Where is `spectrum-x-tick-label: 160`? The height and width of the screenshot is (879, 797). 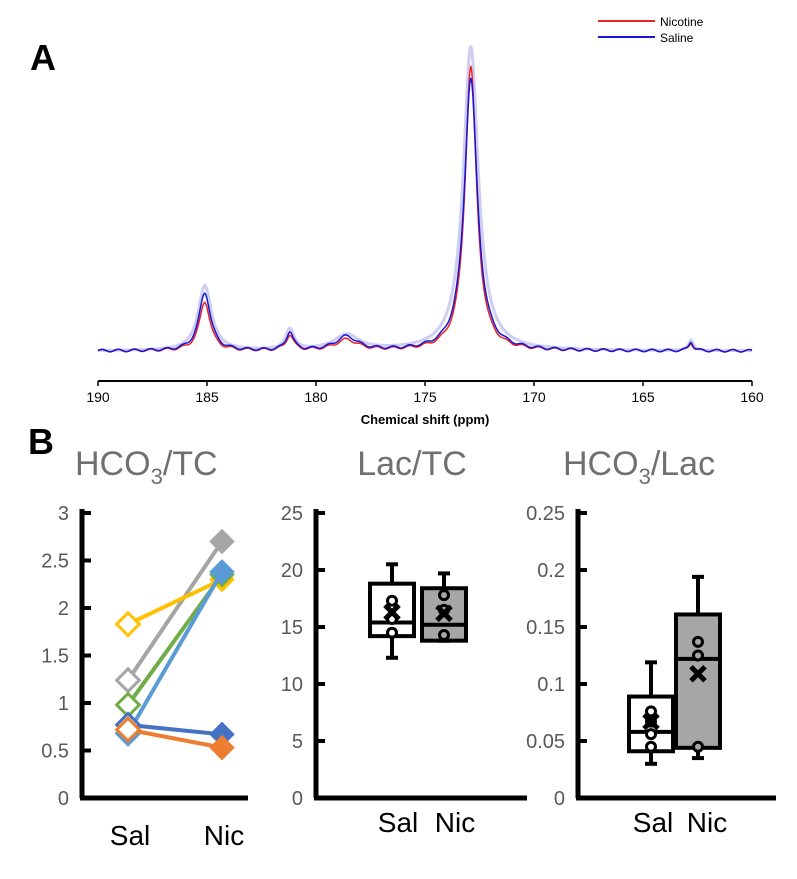
spectrum-x-tick-label: 160 is located at coordinates (752, 397).